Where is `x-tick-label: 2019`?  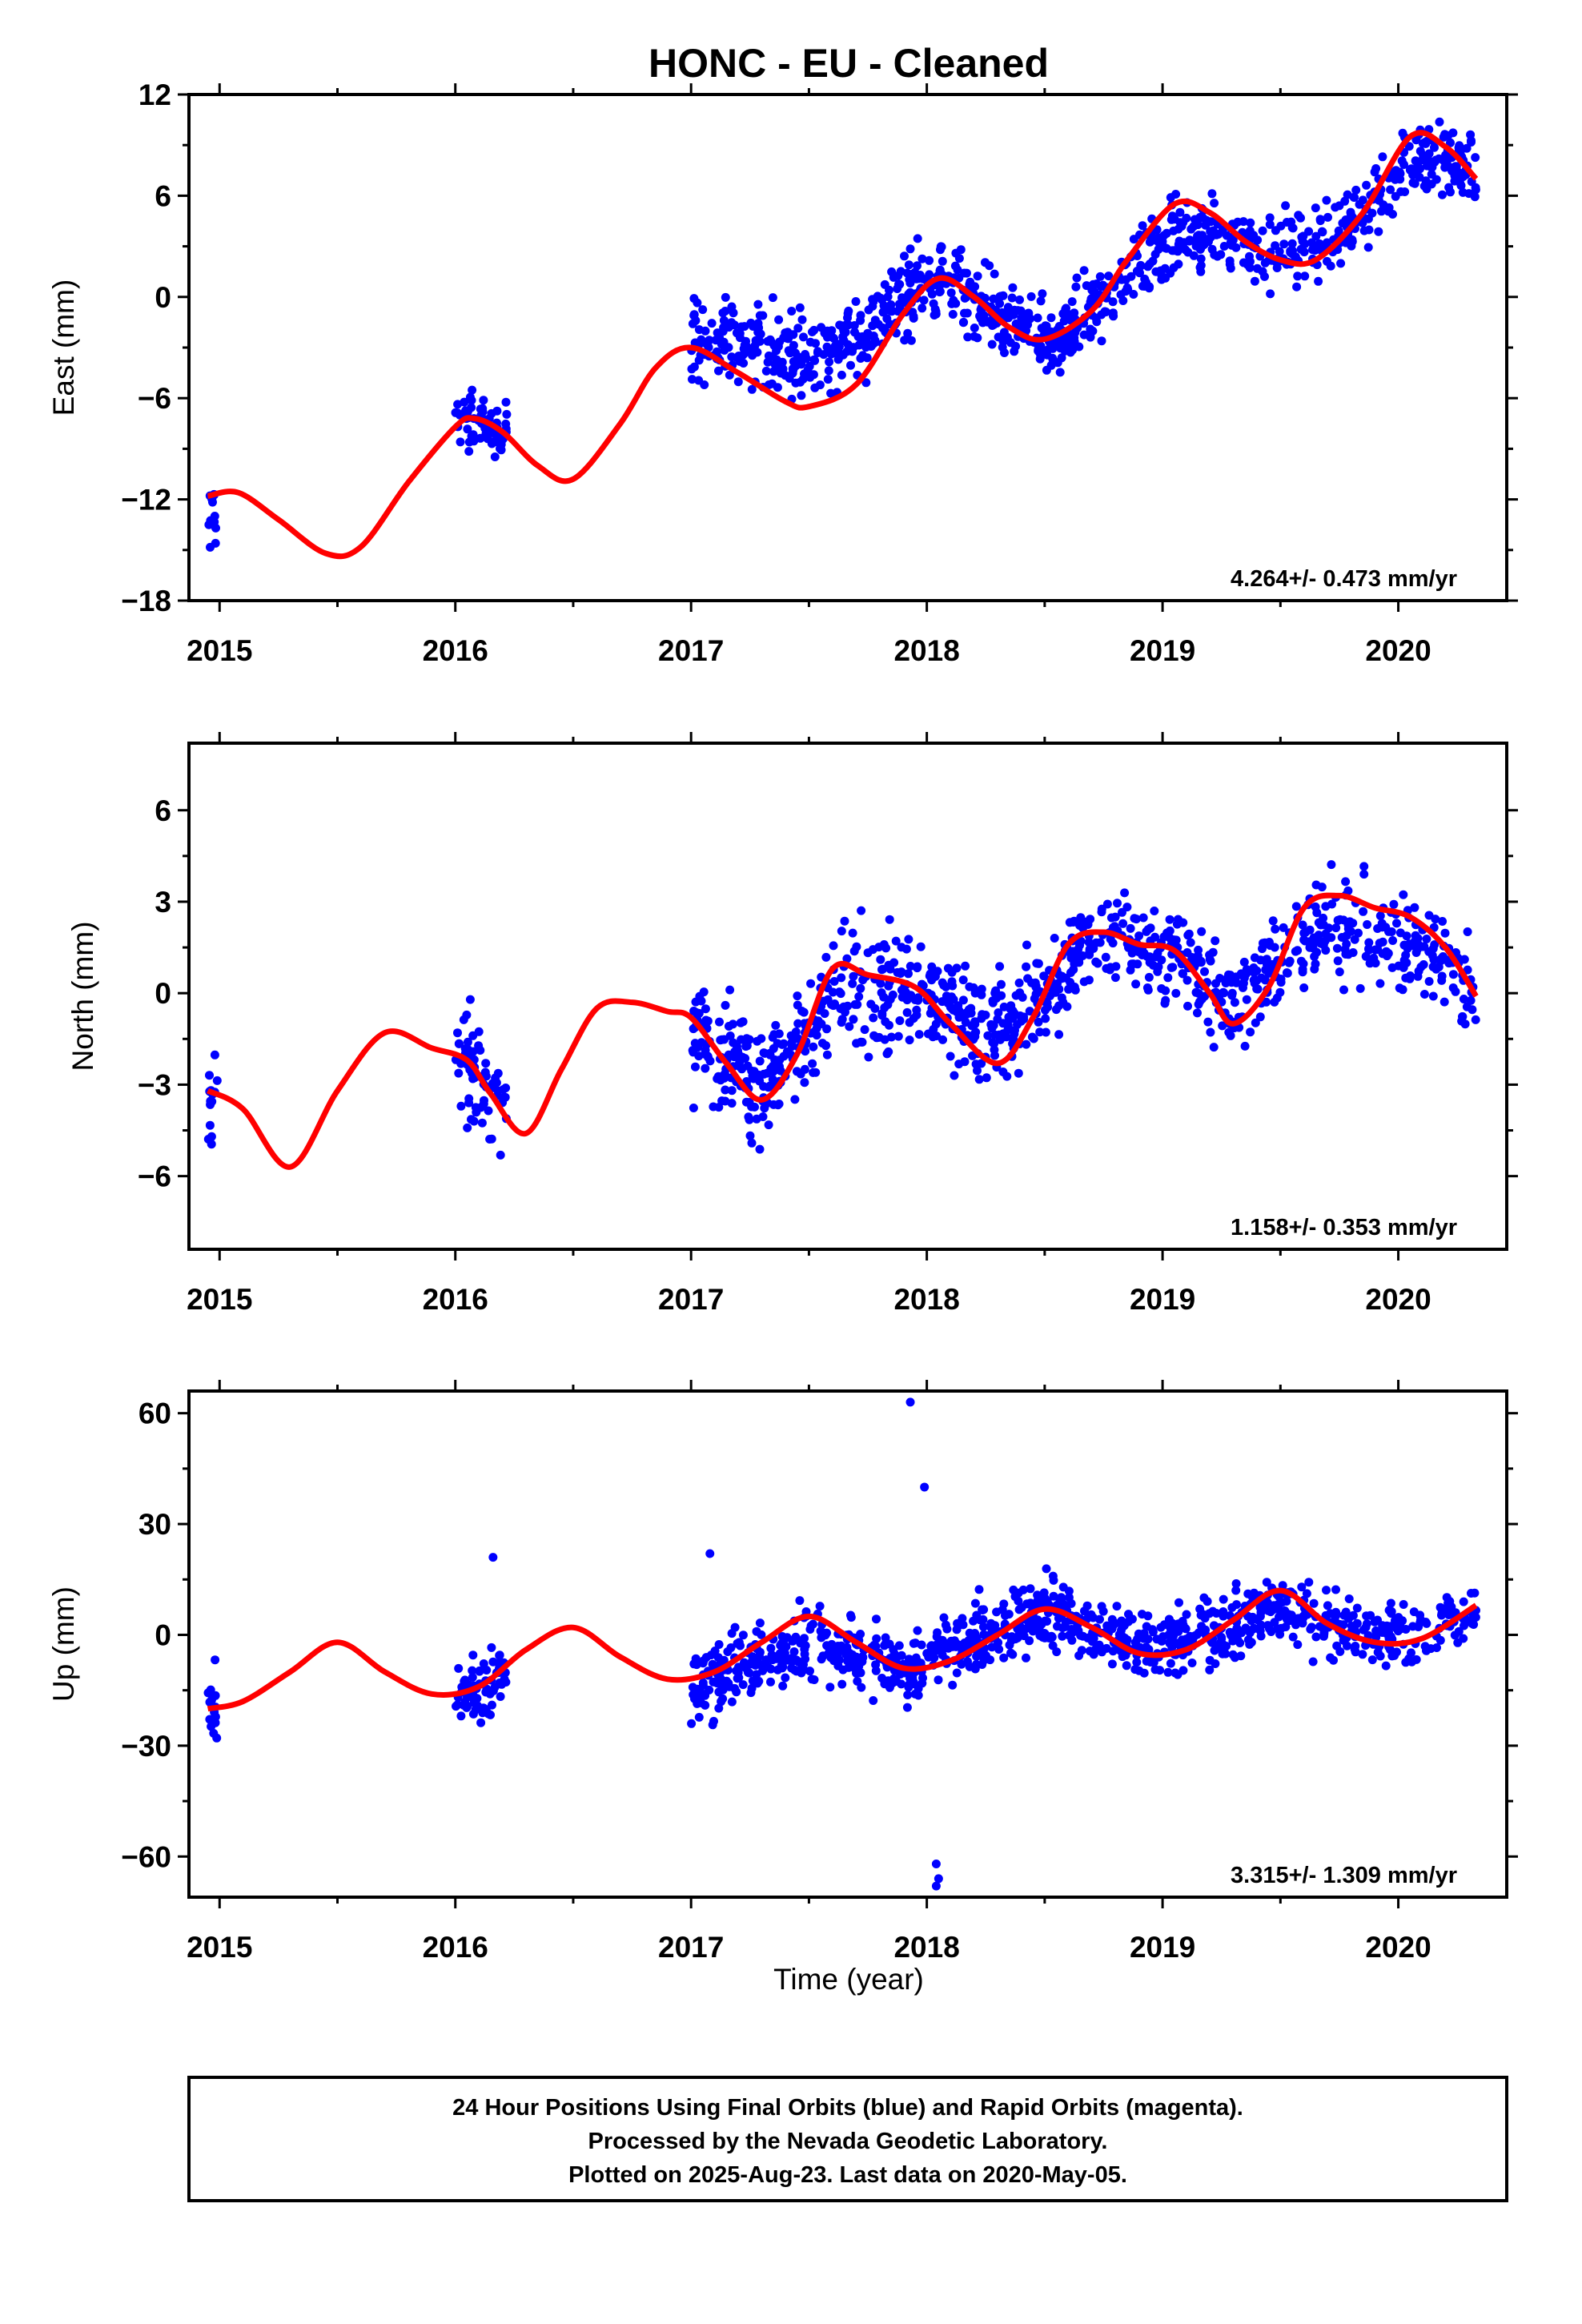
x-tick-label: 2019 is located at coordinates (1163, 650).